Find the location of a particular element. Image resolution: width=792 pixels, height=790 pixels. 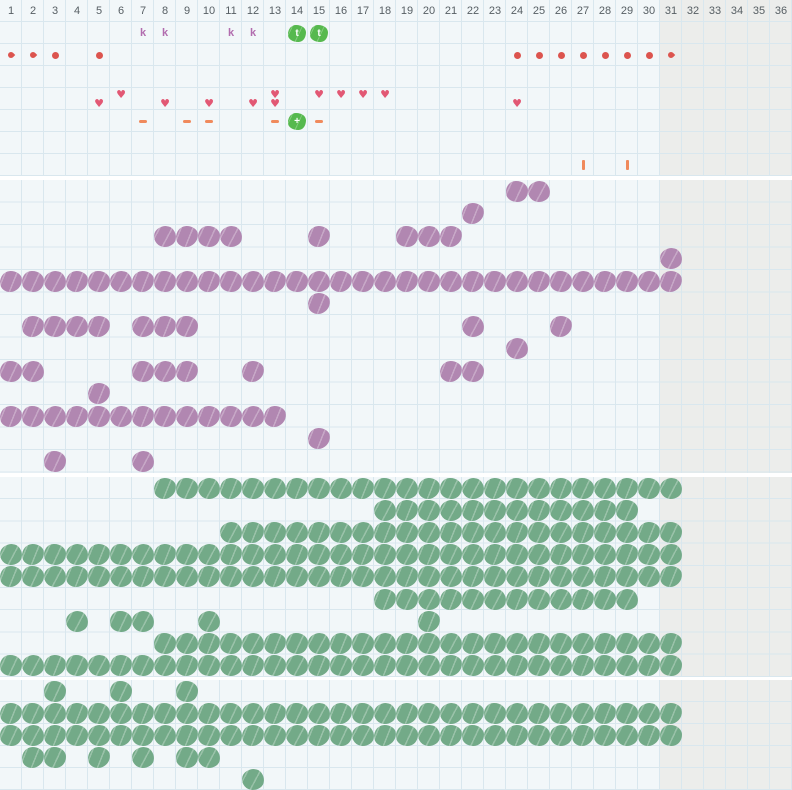

dash-cell is located at coordinates (319, 121).